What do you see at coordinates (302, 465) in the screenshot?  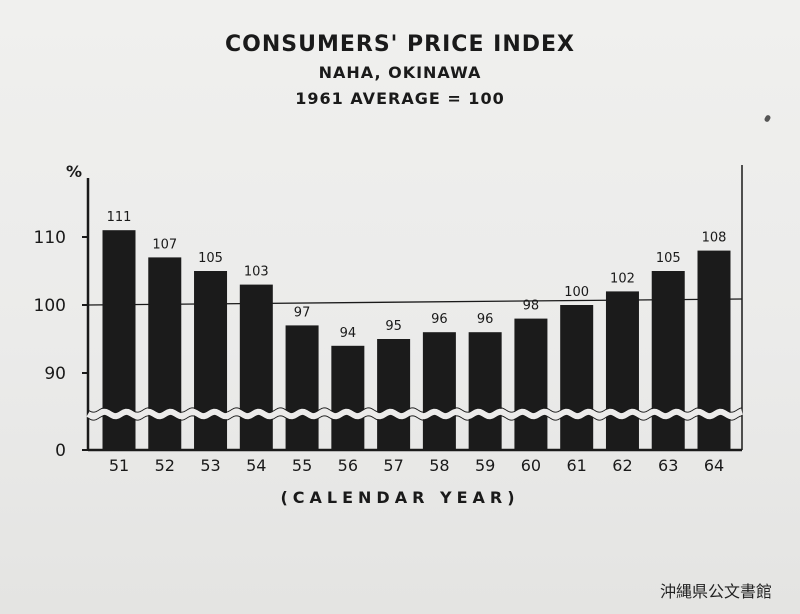 I see `x-tick-label: 55` at bounding box center [302, 465].